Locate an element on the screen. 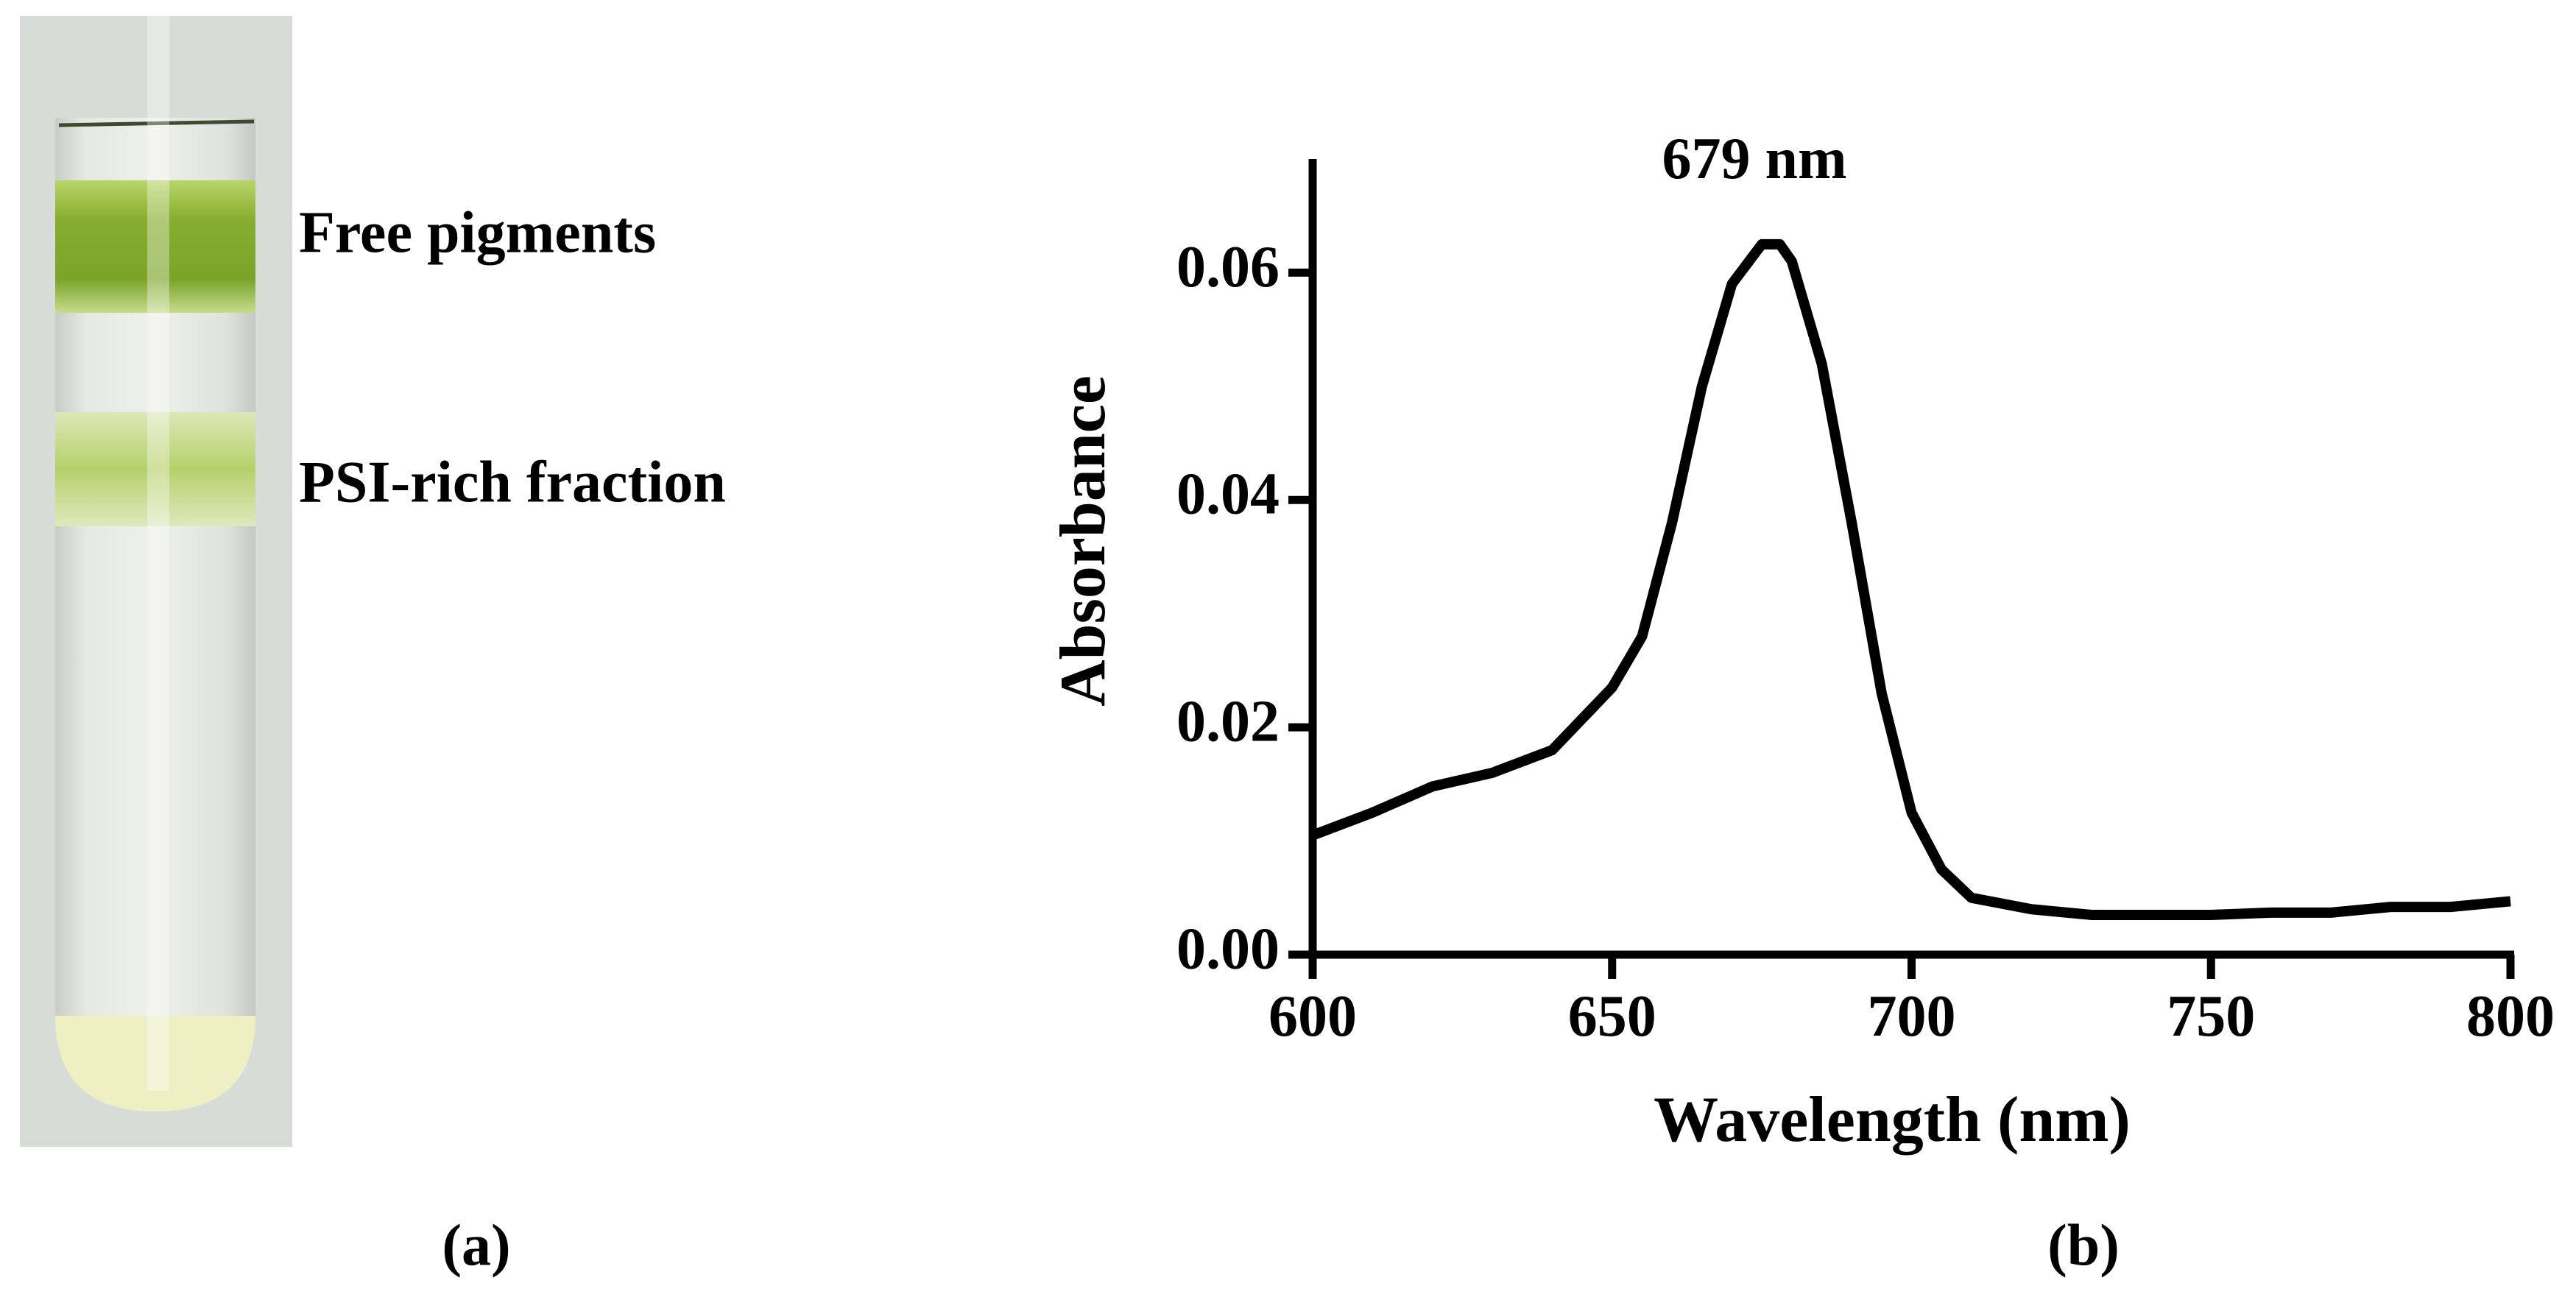 The image size is (2576, 1294). panel-caption: (a) is located at coordinates (476, 1245).